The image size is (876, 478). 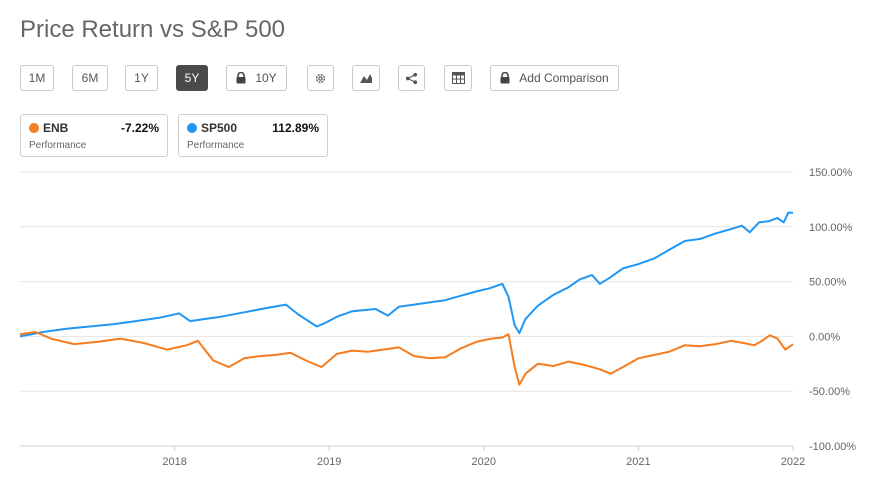 What do you see at coordinates (266, 78) in the screenshot?
I see `range-10y-label: 10Y` at bounding box center [266, 78].